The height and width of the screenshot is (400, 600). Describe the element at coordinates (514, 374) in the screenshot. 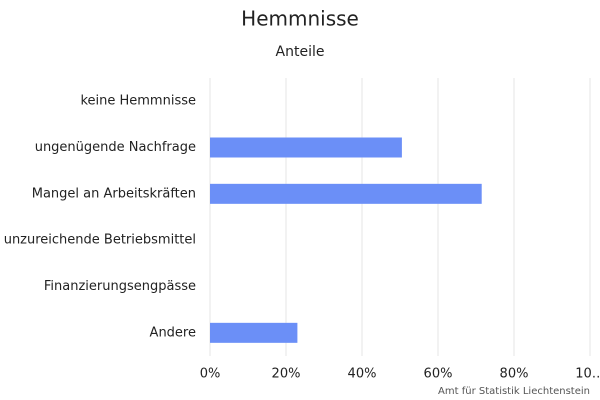

I see `x-tick-label: 80%` at that location.